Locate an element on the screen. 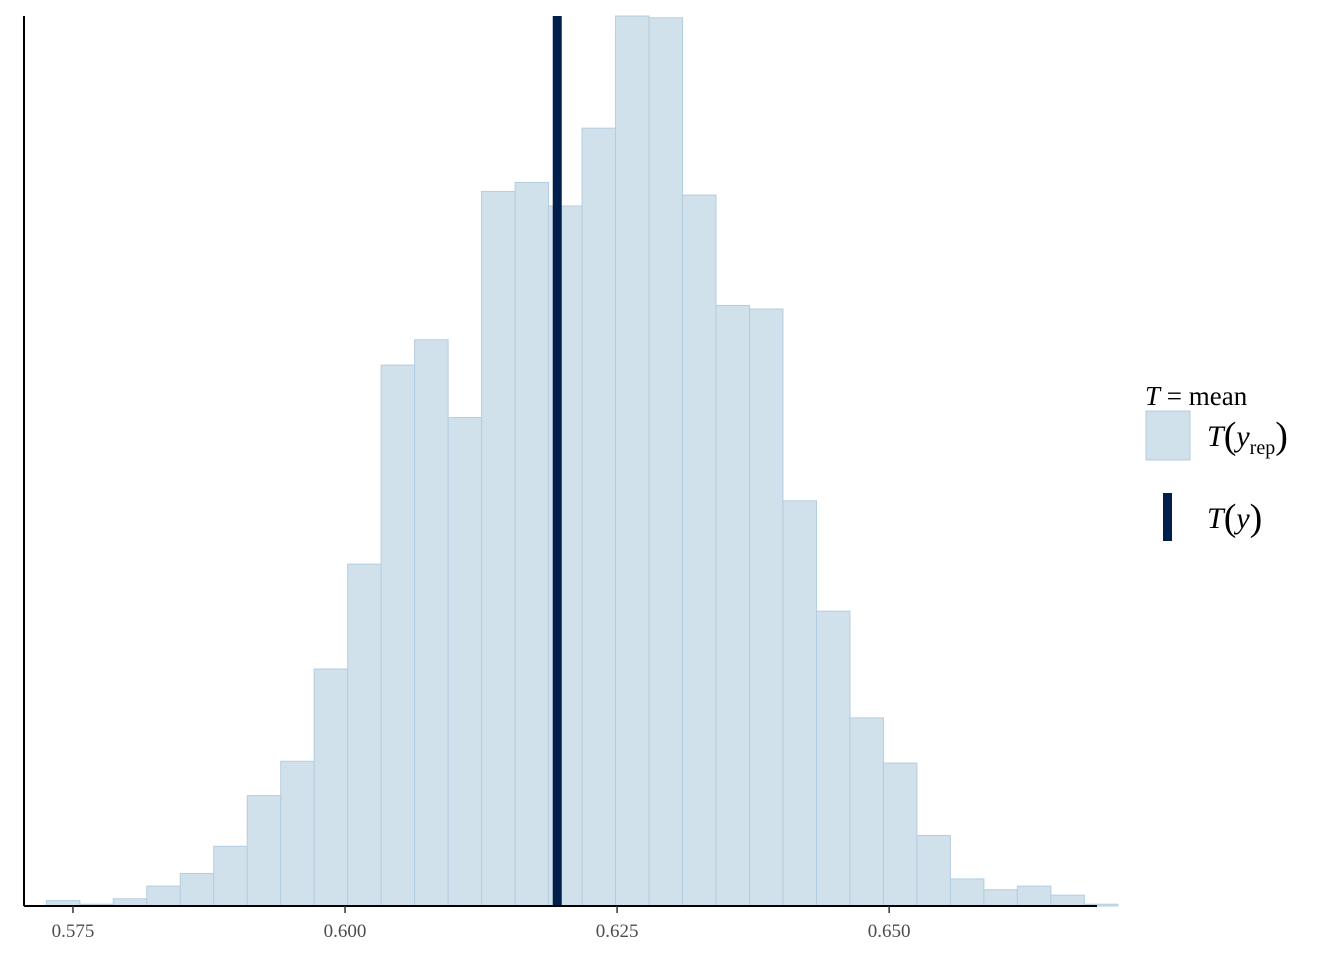 This screenshot has width=1344, height=960. x-tick-label: 0.650 is located at coordinates (889, 931).